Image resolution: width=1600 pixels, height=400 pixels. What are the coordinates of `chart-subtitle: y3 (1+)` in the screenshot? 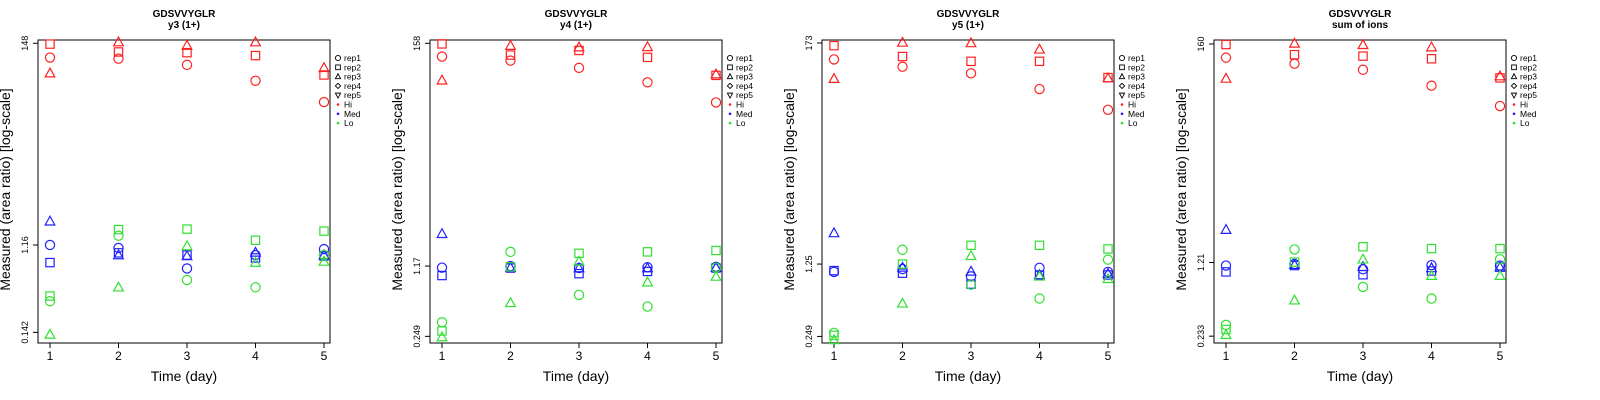 It's located at (184, 25).